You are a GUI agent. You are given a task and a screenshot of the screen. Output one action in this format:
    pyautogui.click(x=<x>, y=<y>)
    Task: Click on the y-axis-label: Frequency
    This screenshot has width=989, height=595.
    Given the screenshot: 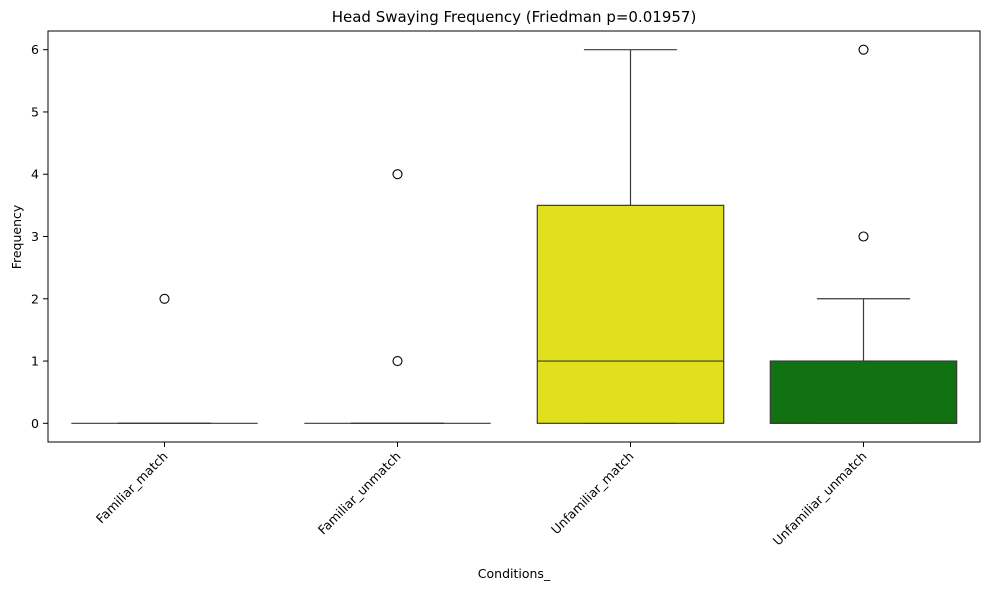 What is the action you would take?
    pyautogui.click(x=16, y=236)
    